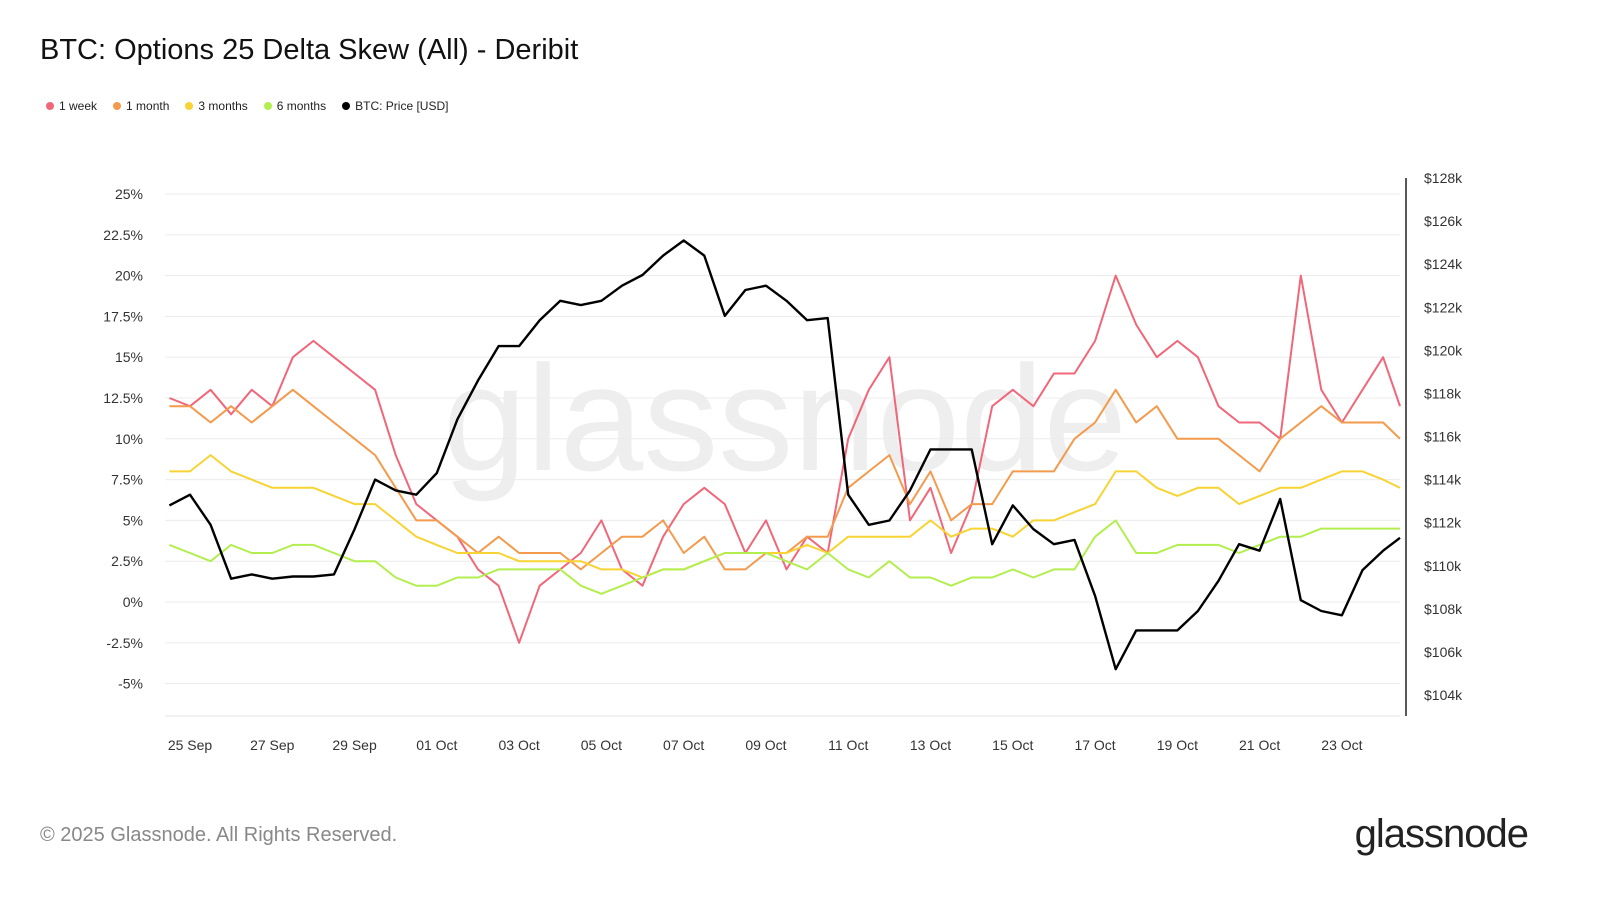 The width and height of the screenshot is (1600, 900). What do you see at coordinates (765, 745) in the screenshot?
I see `x-tick-label: 09 Oct` at bounding box center [765, 745].